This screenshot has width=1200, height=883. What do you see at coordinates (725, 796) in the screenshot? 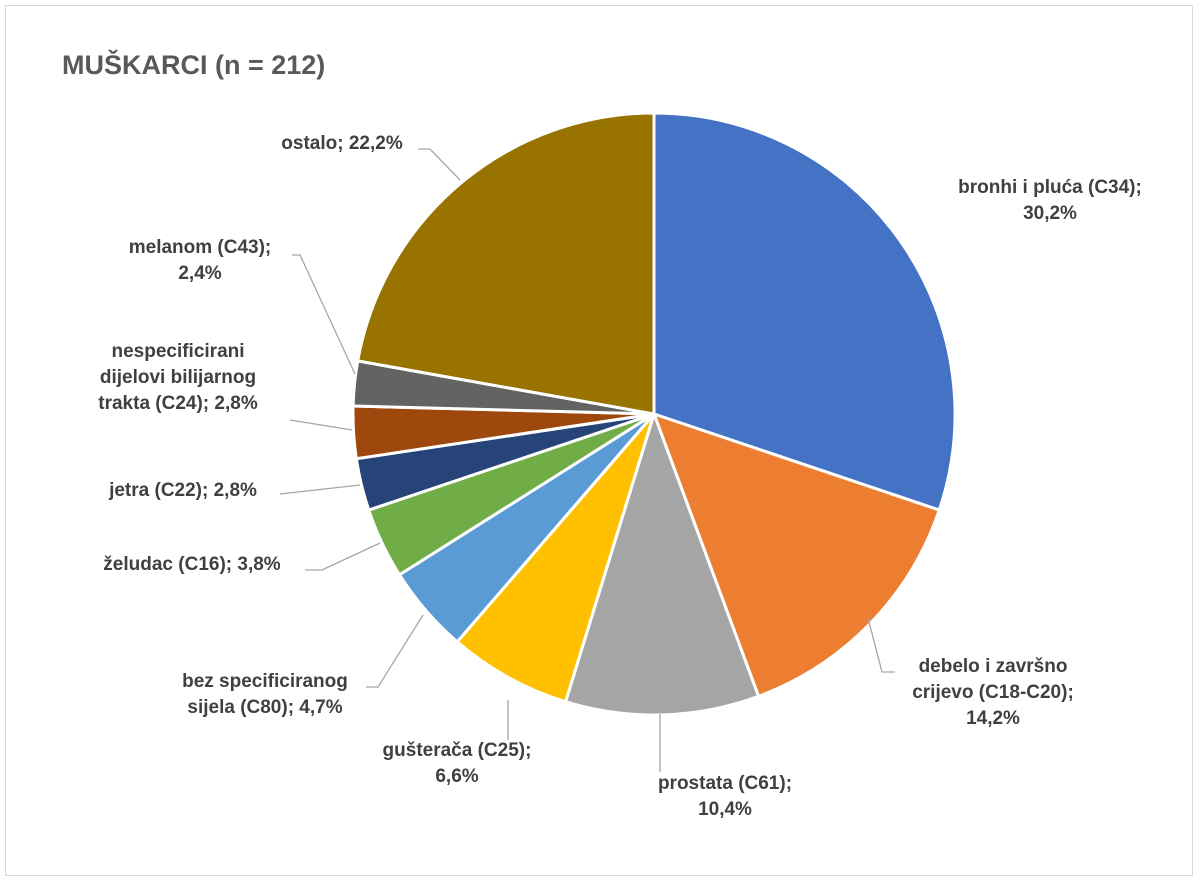
I see `slice-label: prostata (C61); 10,4%` at bounding box center [725, 796].